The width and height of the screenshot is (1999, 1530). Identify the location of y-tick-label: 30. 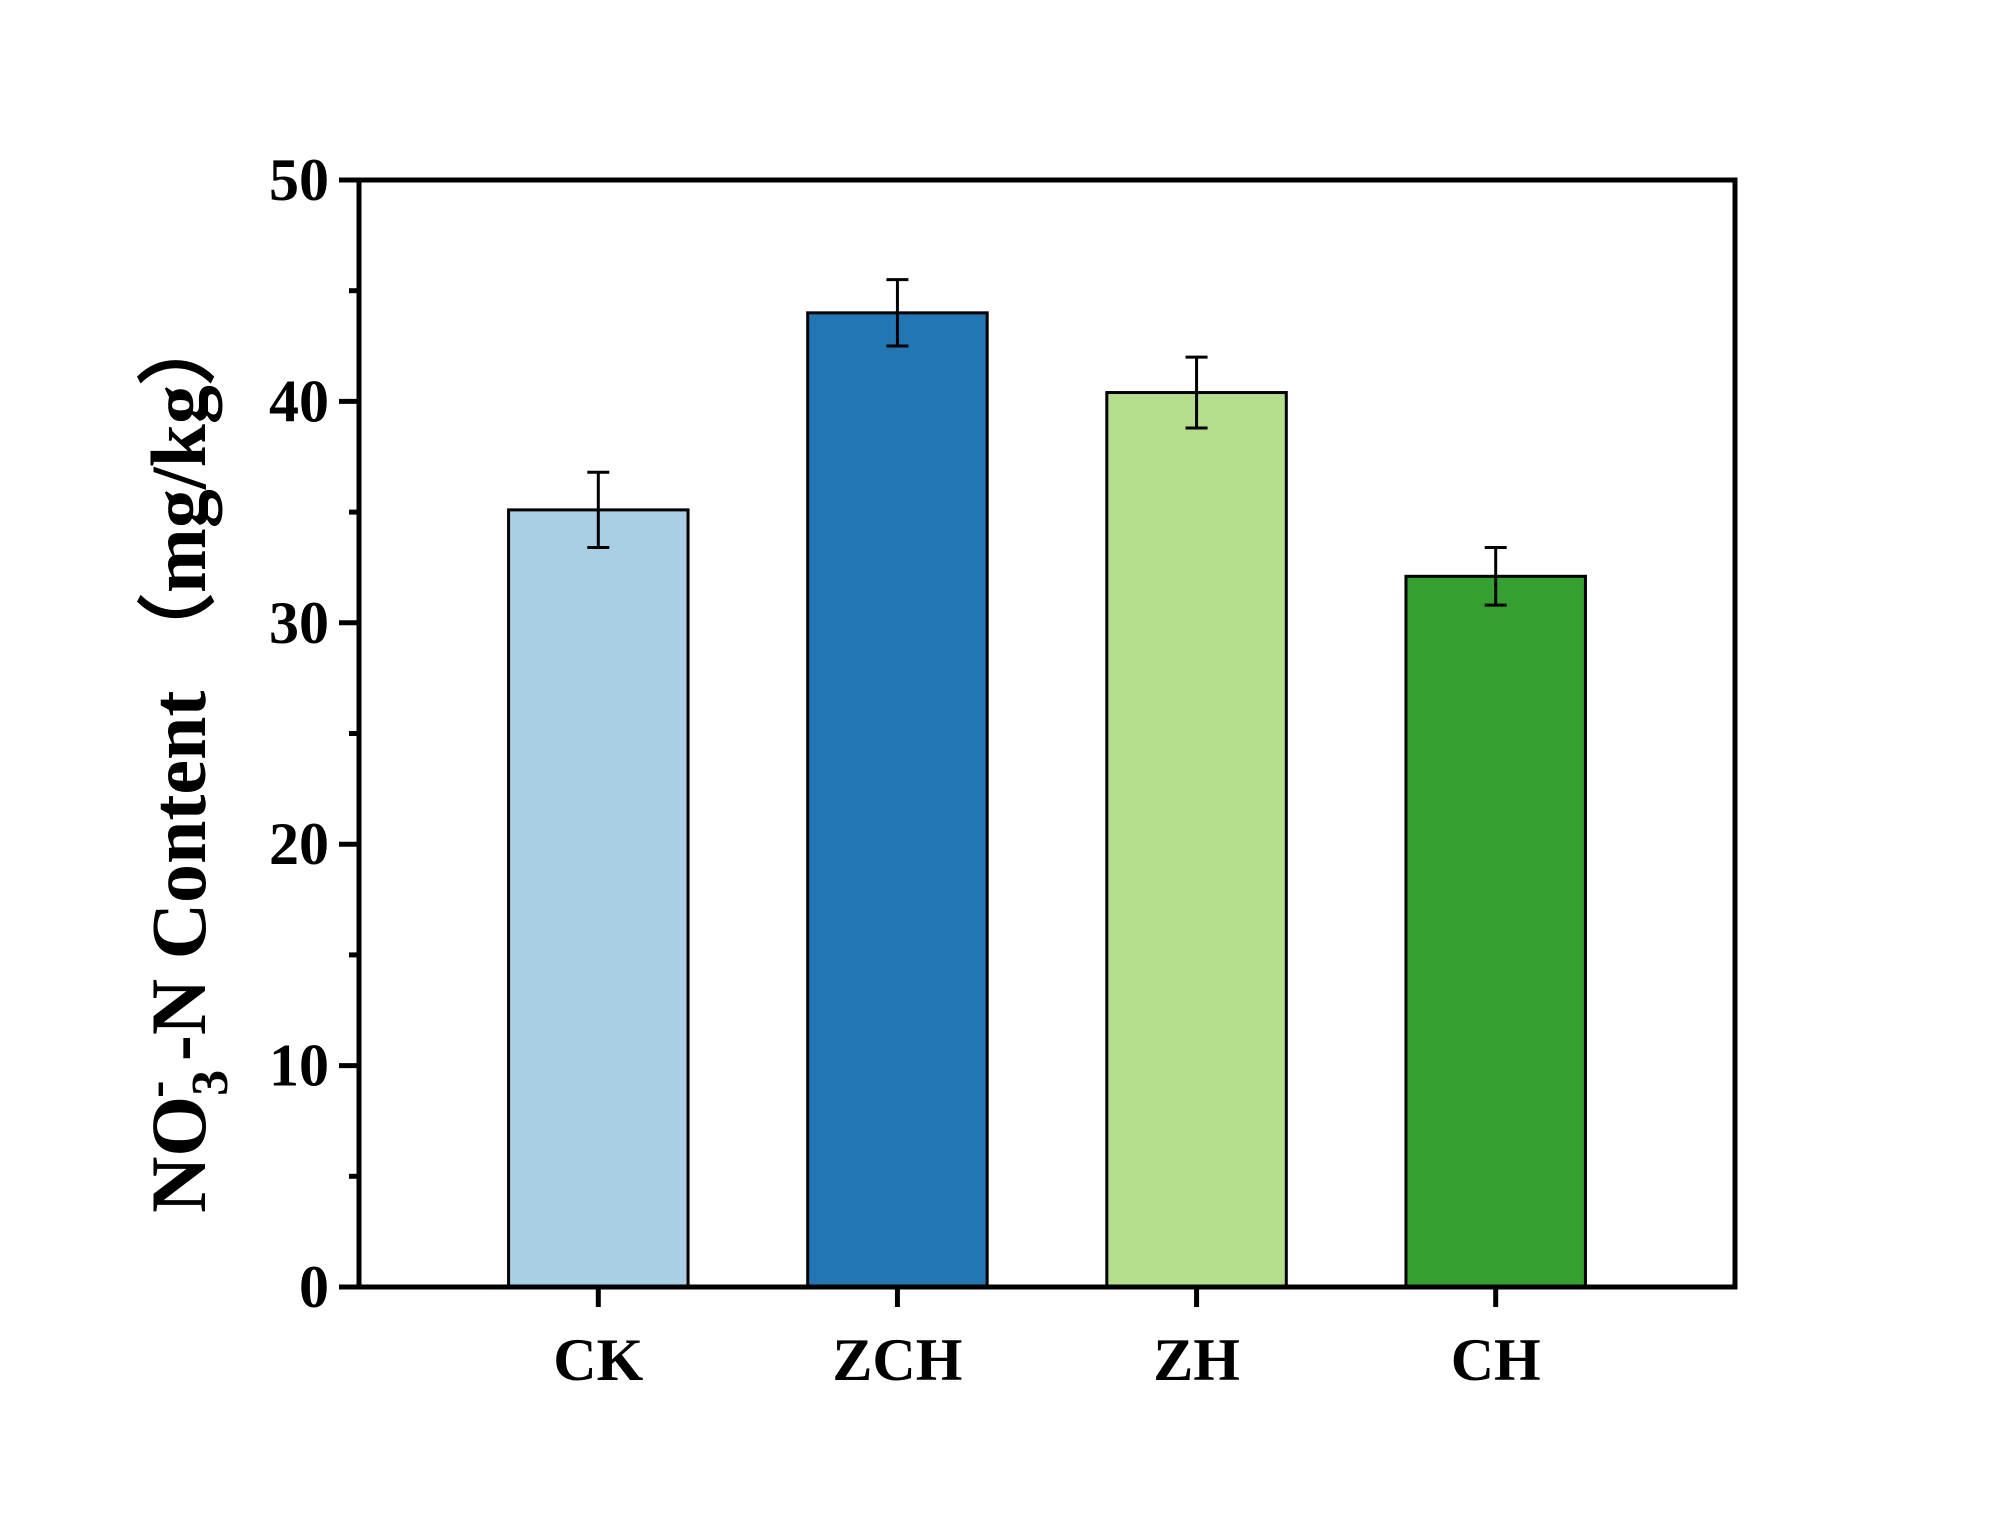
(299, 623).